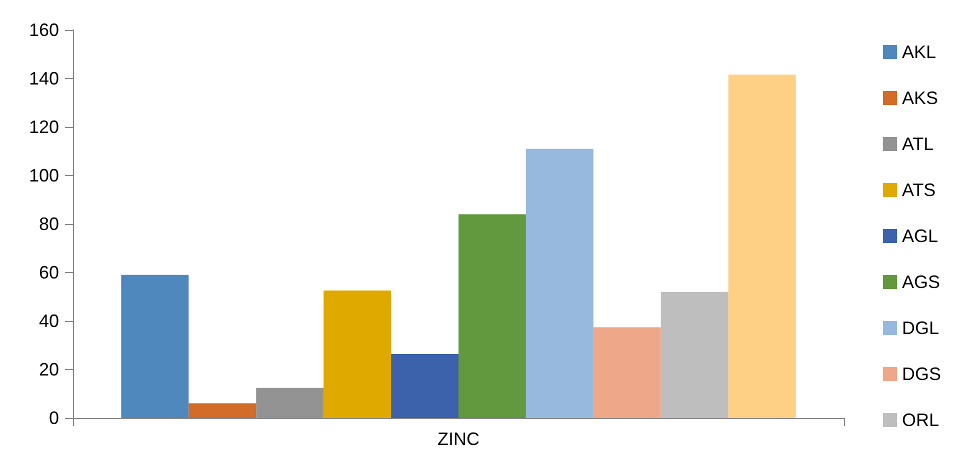  What do you see at coordinates (43, 127) in the screenshot?
I see `y-tick-label: 120` at bounding box center [43, 127].